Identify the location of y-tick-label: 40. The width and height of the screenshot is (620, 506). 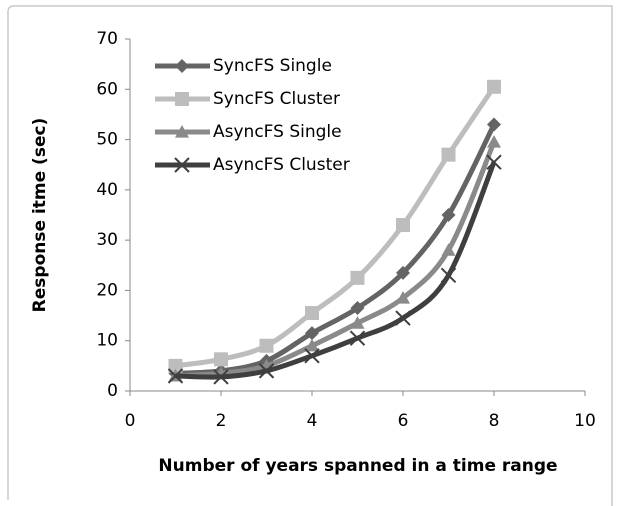
(107, 190).